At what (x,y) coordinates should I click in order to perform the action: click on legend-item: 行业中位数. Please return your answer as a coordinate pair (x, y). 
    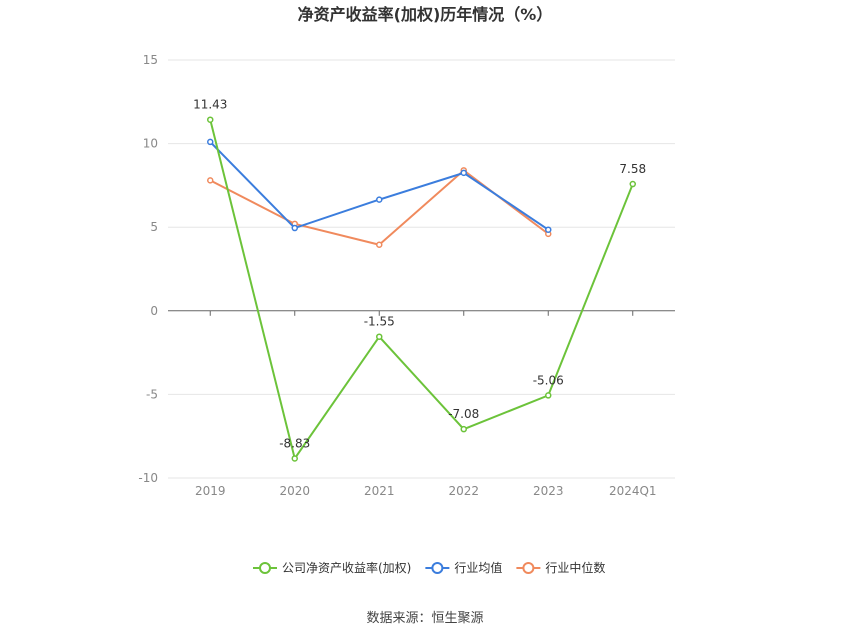
    Looking at the image, I should click on (560, 567).